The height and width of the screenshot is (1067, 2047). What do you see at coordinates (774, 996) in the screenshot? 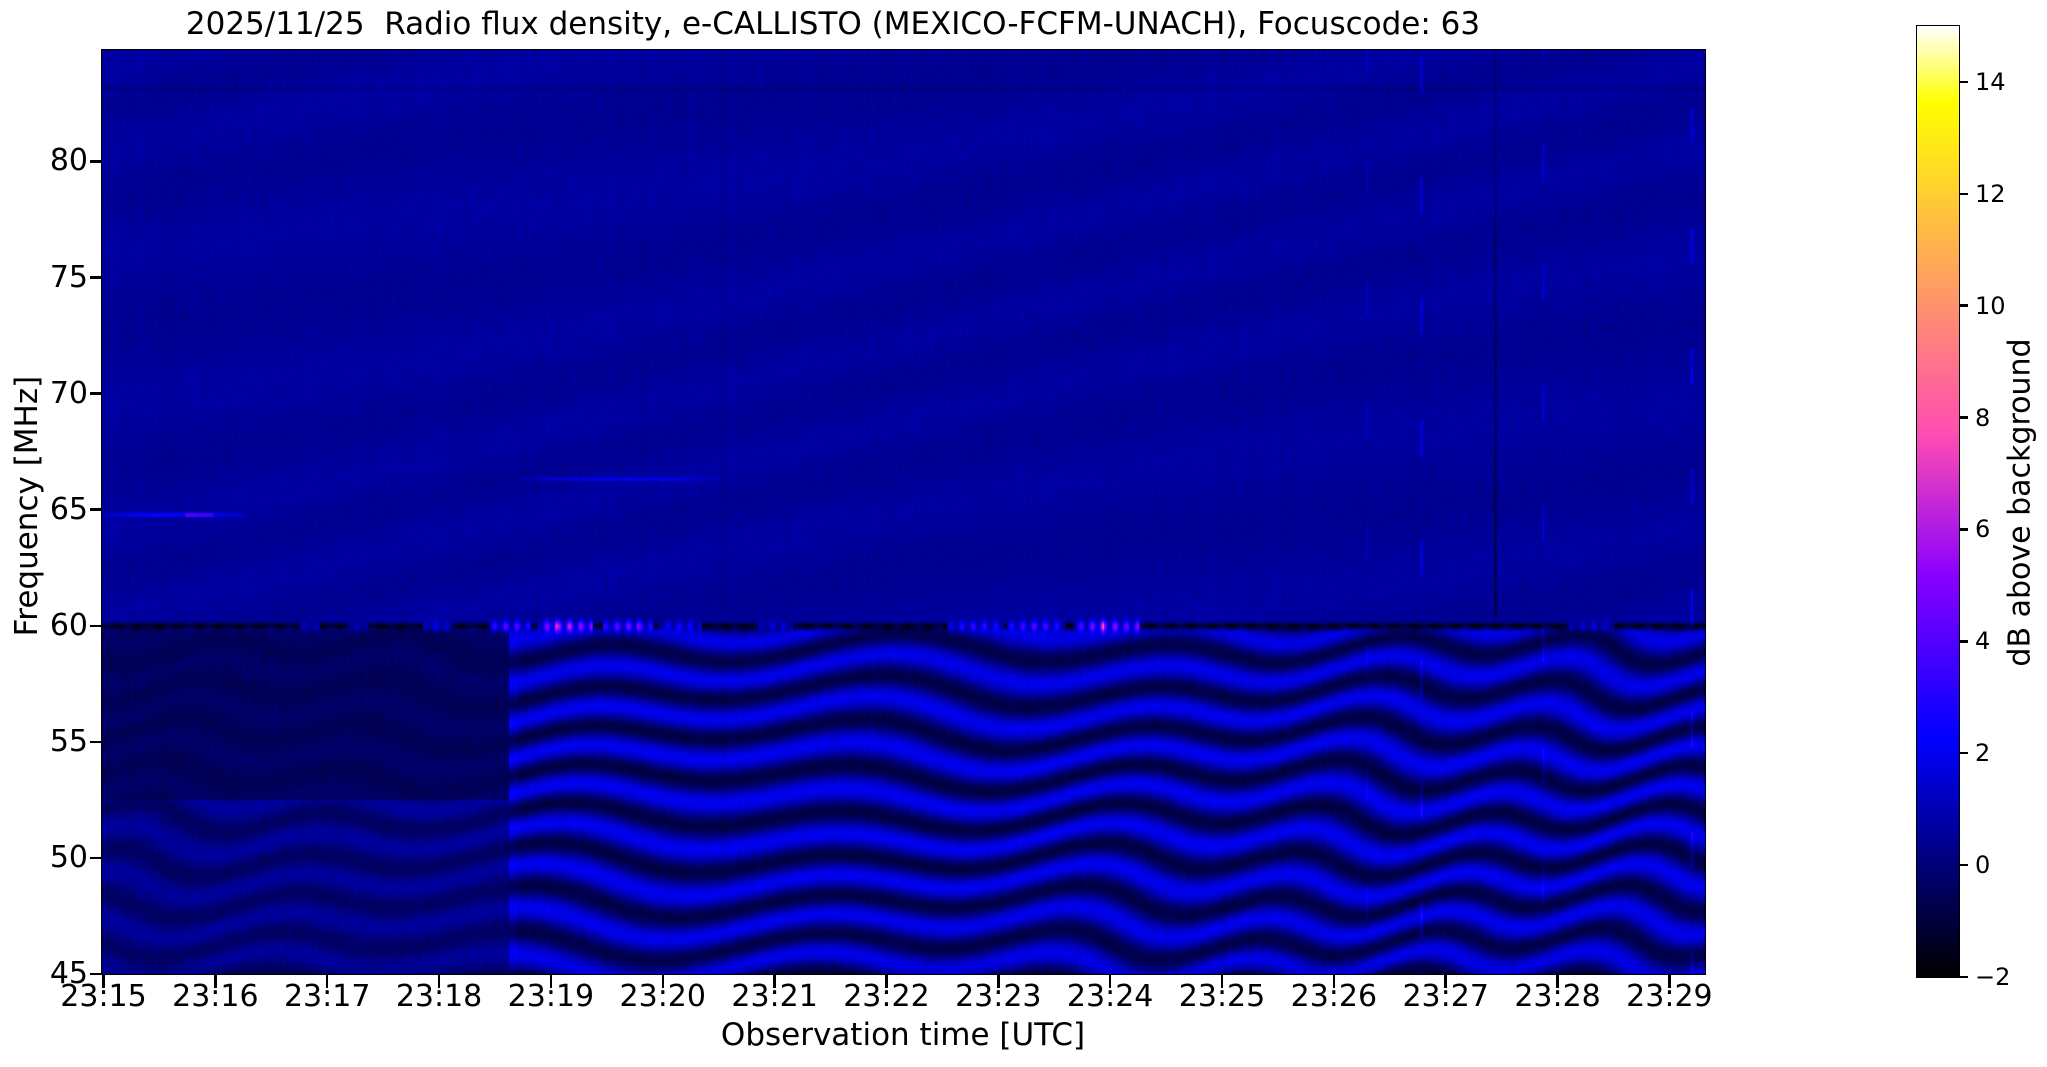
I see `x-tick-label: 23:21` at bounding box center [774, 996].